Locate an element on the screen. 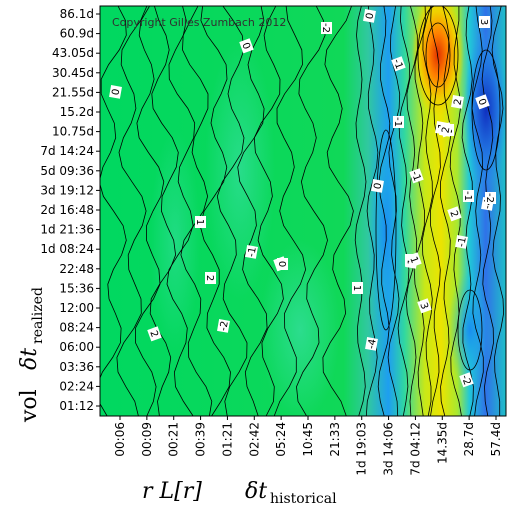  x-tick-label: 1d 19:03 is located at coordinates (362, 449).